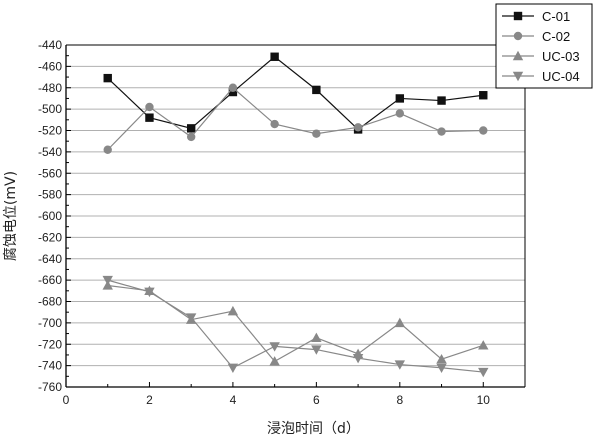 This screenshot has width=600, height=439. I want to click on y-tick-label: -580, so click(50, 195).